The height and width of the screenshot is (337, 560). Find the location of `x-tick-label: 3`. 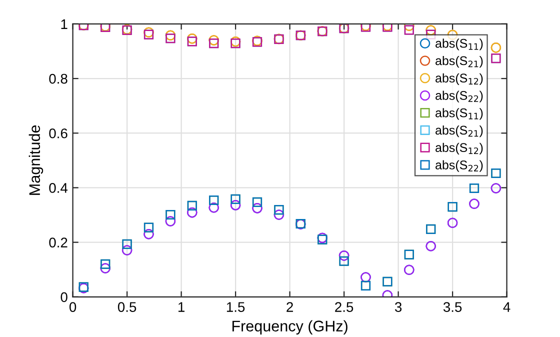

x-tick-label: 3 is located at coordinates (398, 307).